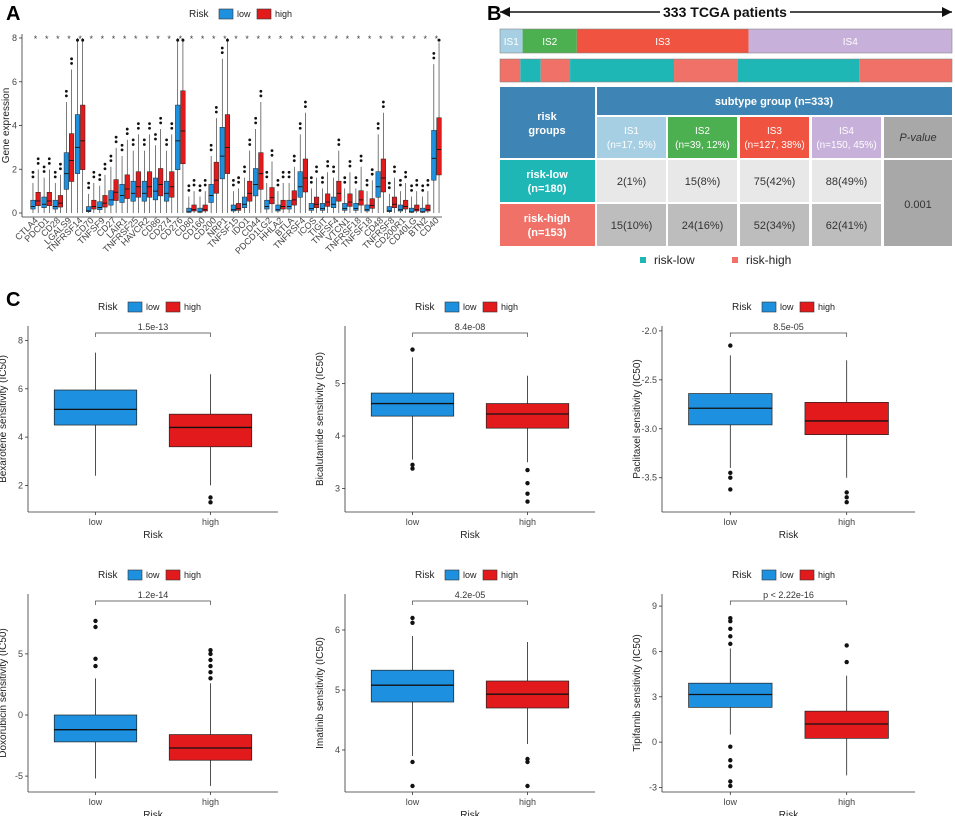 This screenshot has width=955, height=816. I want to click on legend-swatch-high, so click(173, 575).